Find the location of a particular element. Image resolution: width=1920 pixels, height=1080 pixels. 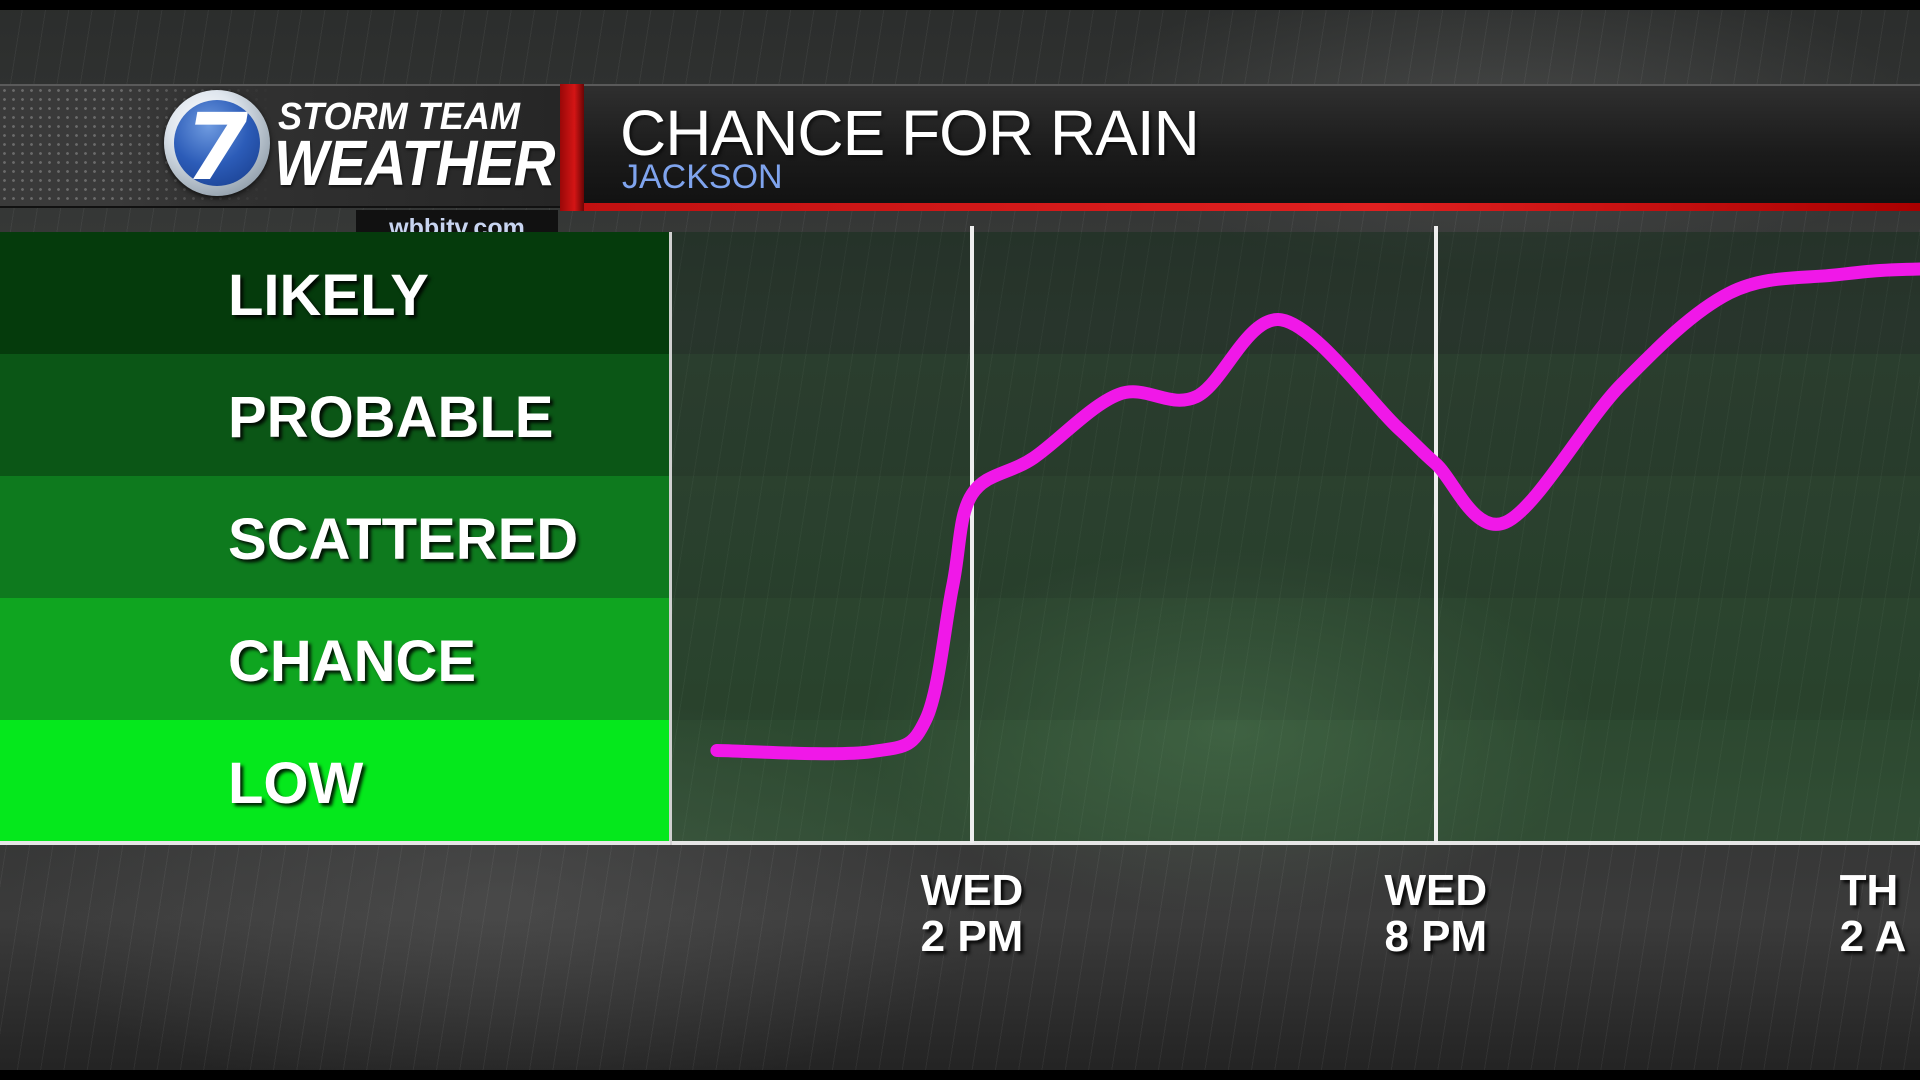

page-subtitle: JACKSON is located at coordinates (702, 177).